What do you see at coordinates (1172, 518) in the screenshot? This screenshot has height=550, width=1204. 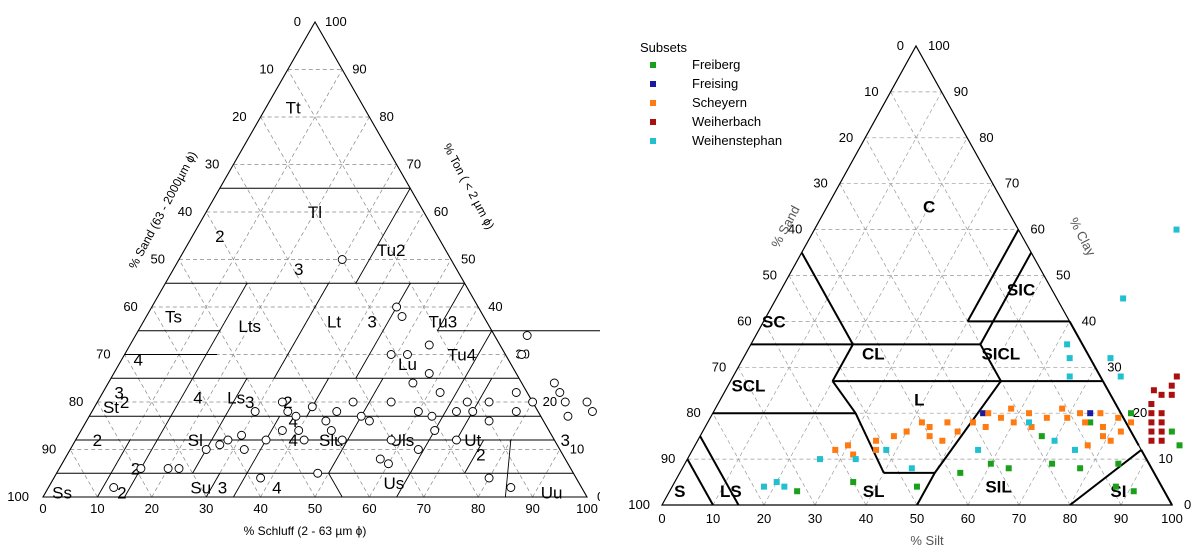 I see `bottom-tick-label: 100` at bounding box center [1172, 518].